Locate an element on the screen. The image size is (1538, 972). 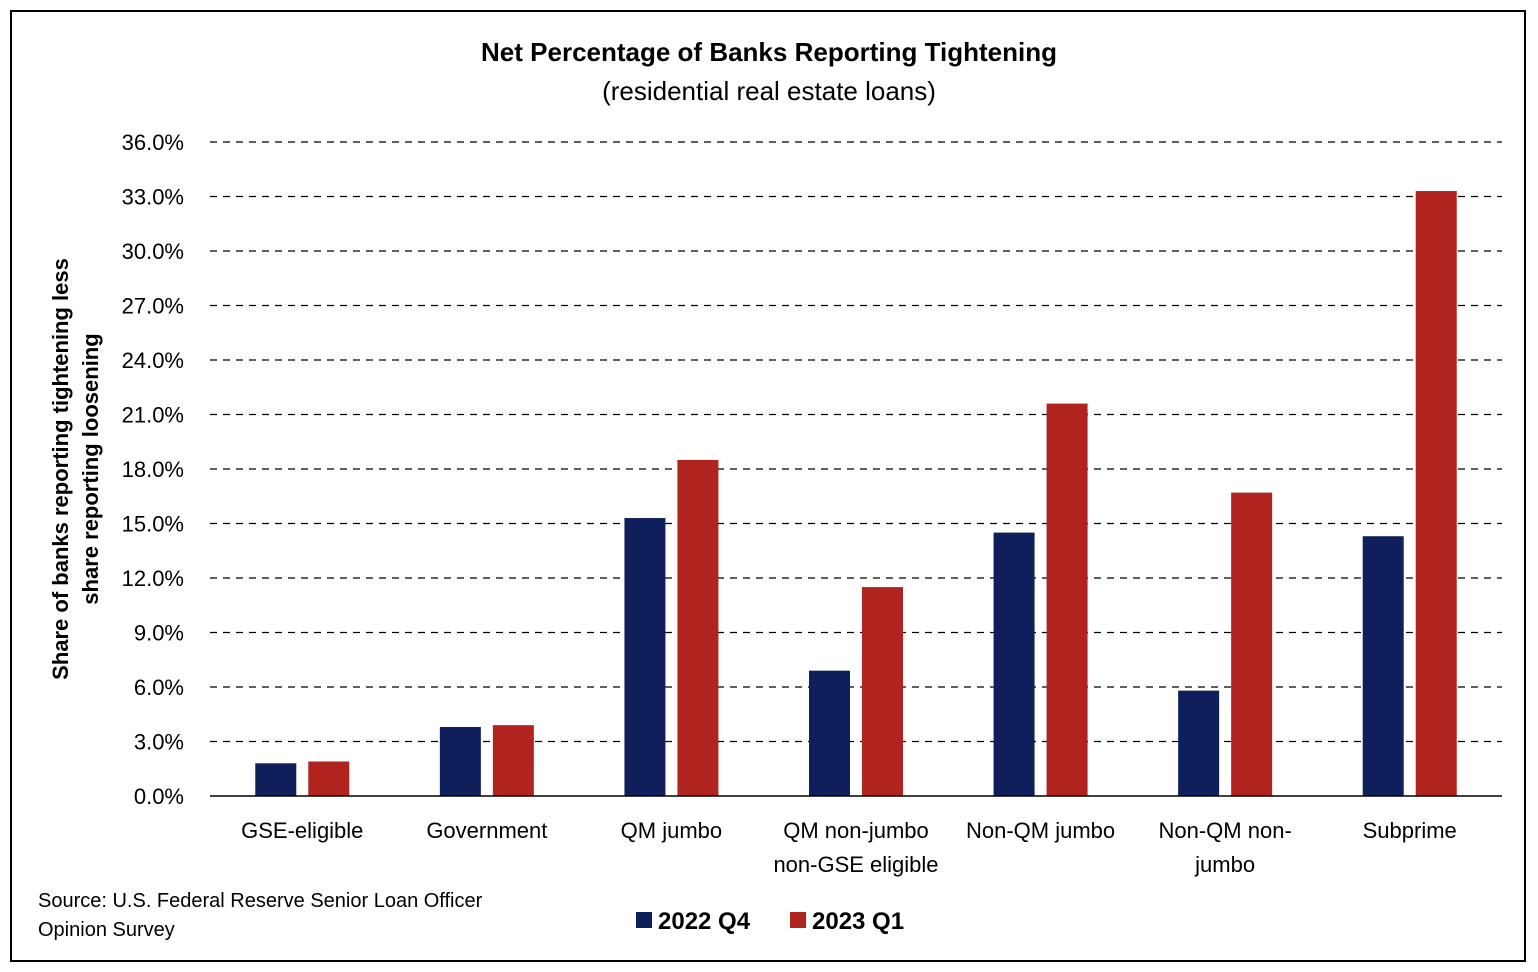
x-category-label: non-GSE eligible is located at coordinates (855, 864).